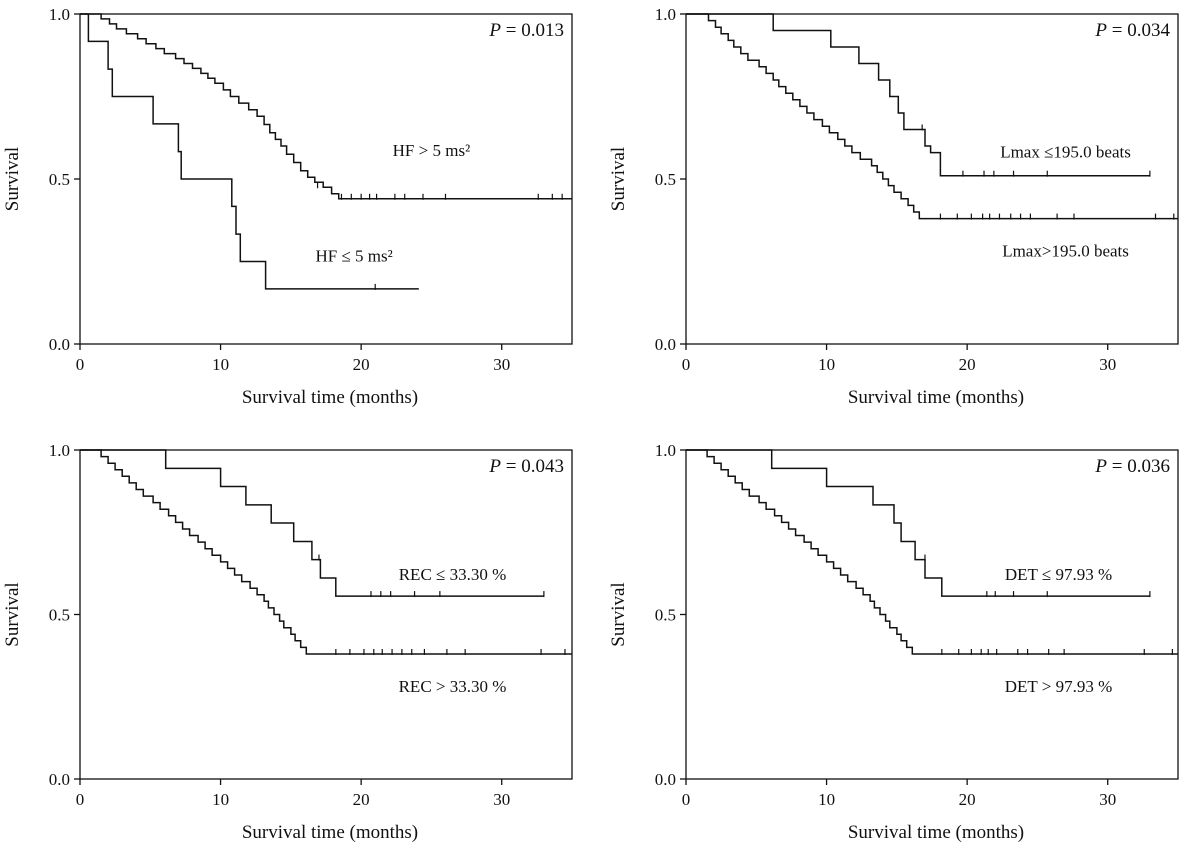 The image size is (1200, 861). What do you see at coordinates (1058, 574) in the screenshot?
I see `curve-label-det-1: DET ≤ 97.93 %` at bounding box center [1058, 574].